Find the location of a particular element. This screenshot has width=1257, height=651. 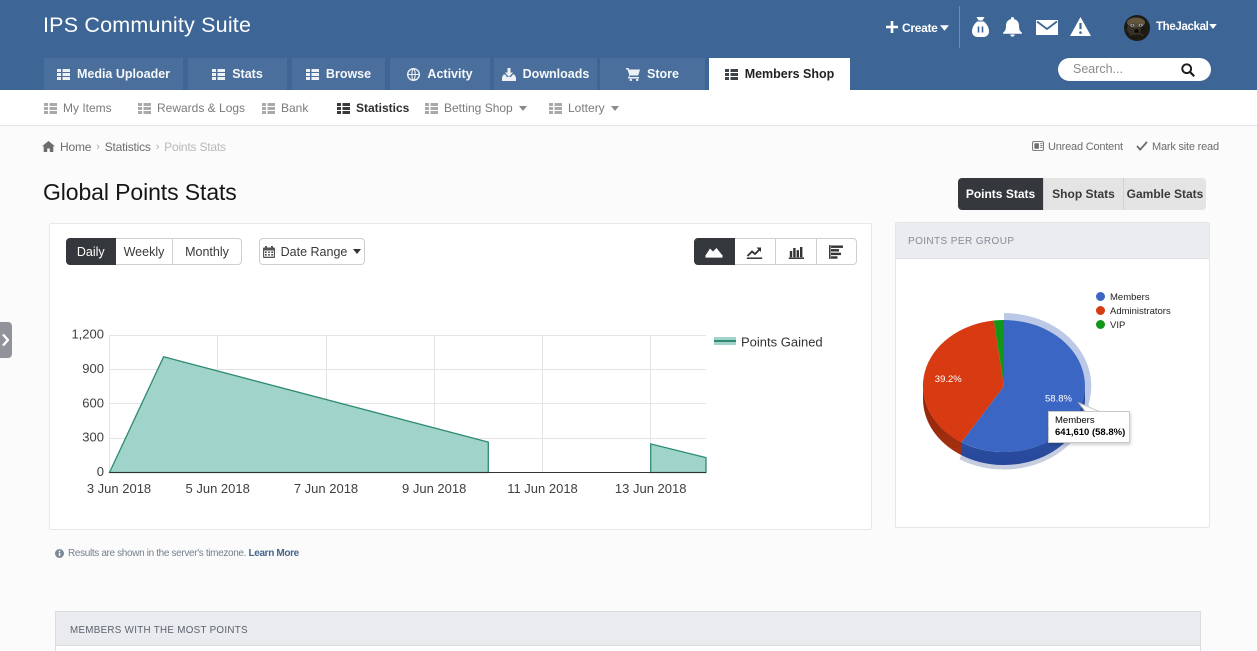

svg-text: Points Gained is located at coordinates (782, 342).